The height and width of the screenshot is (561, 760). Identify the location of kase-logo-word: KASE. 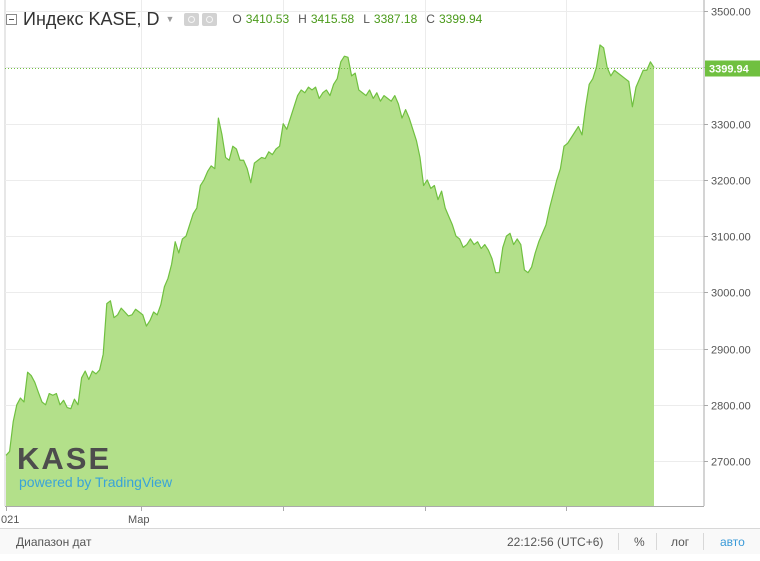
(64, 458).